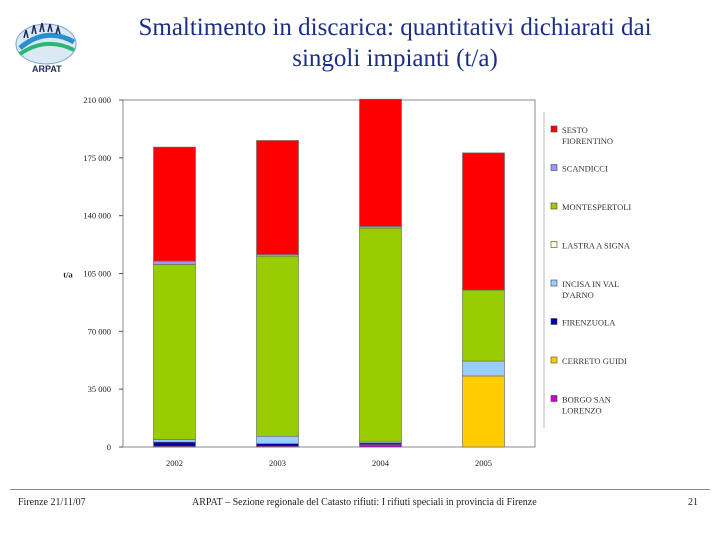 This screenshot has width=720, height=540. What do you see at coordinates (360, 489) in the screenshot?
I see `footer-divider` at bounding box center [360, 489].